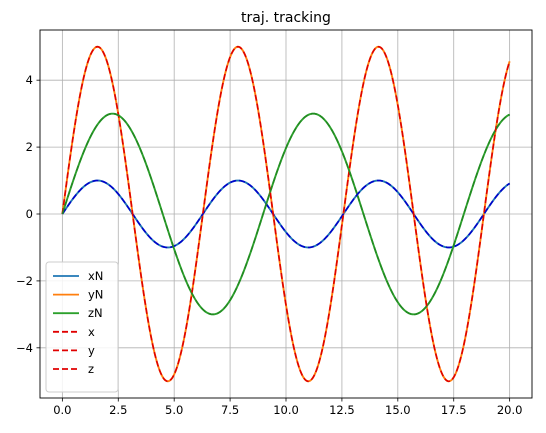  What do you see at coordinates (91, 350) in the screenshot?
I see `legend-label-y: y` at bounding box center [91, 350].